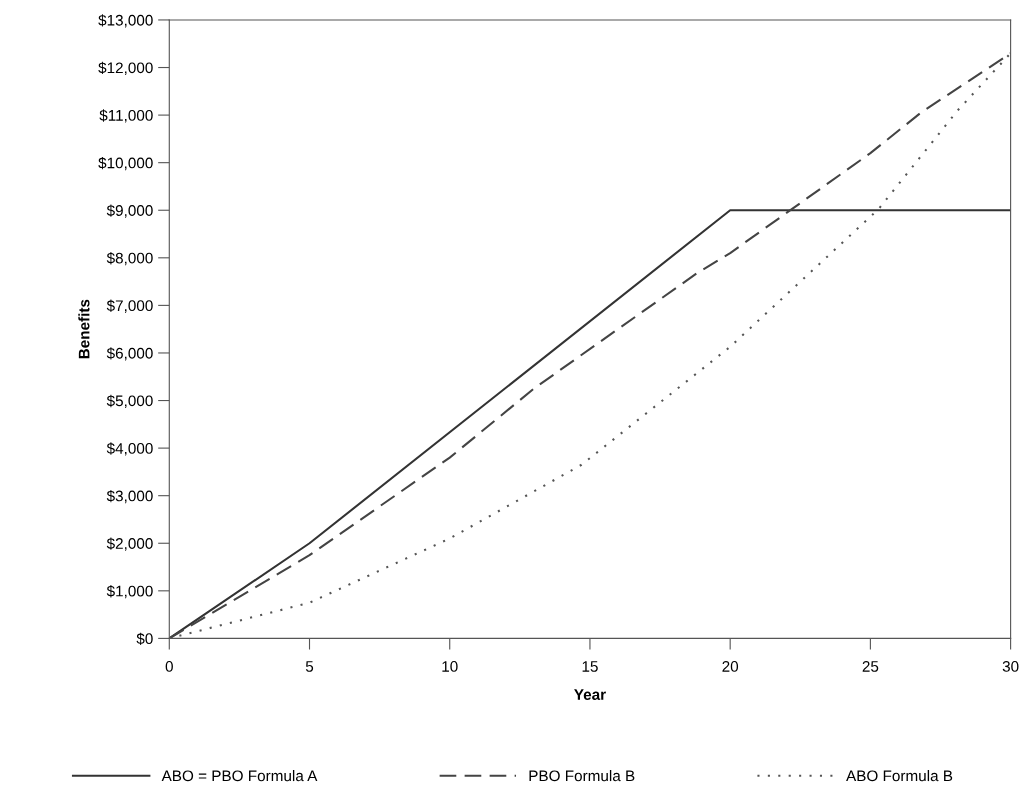  I want to click on y-tick-label: $12,000, so click(125, 68).